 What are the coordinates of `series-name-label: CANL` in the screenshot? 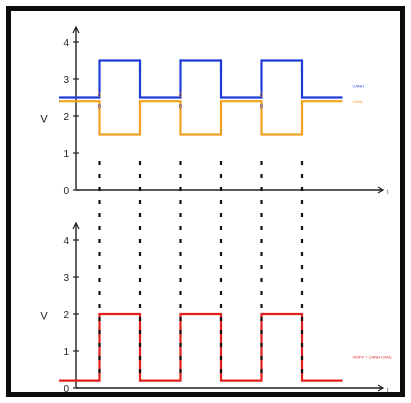 It's located at (358, 101).